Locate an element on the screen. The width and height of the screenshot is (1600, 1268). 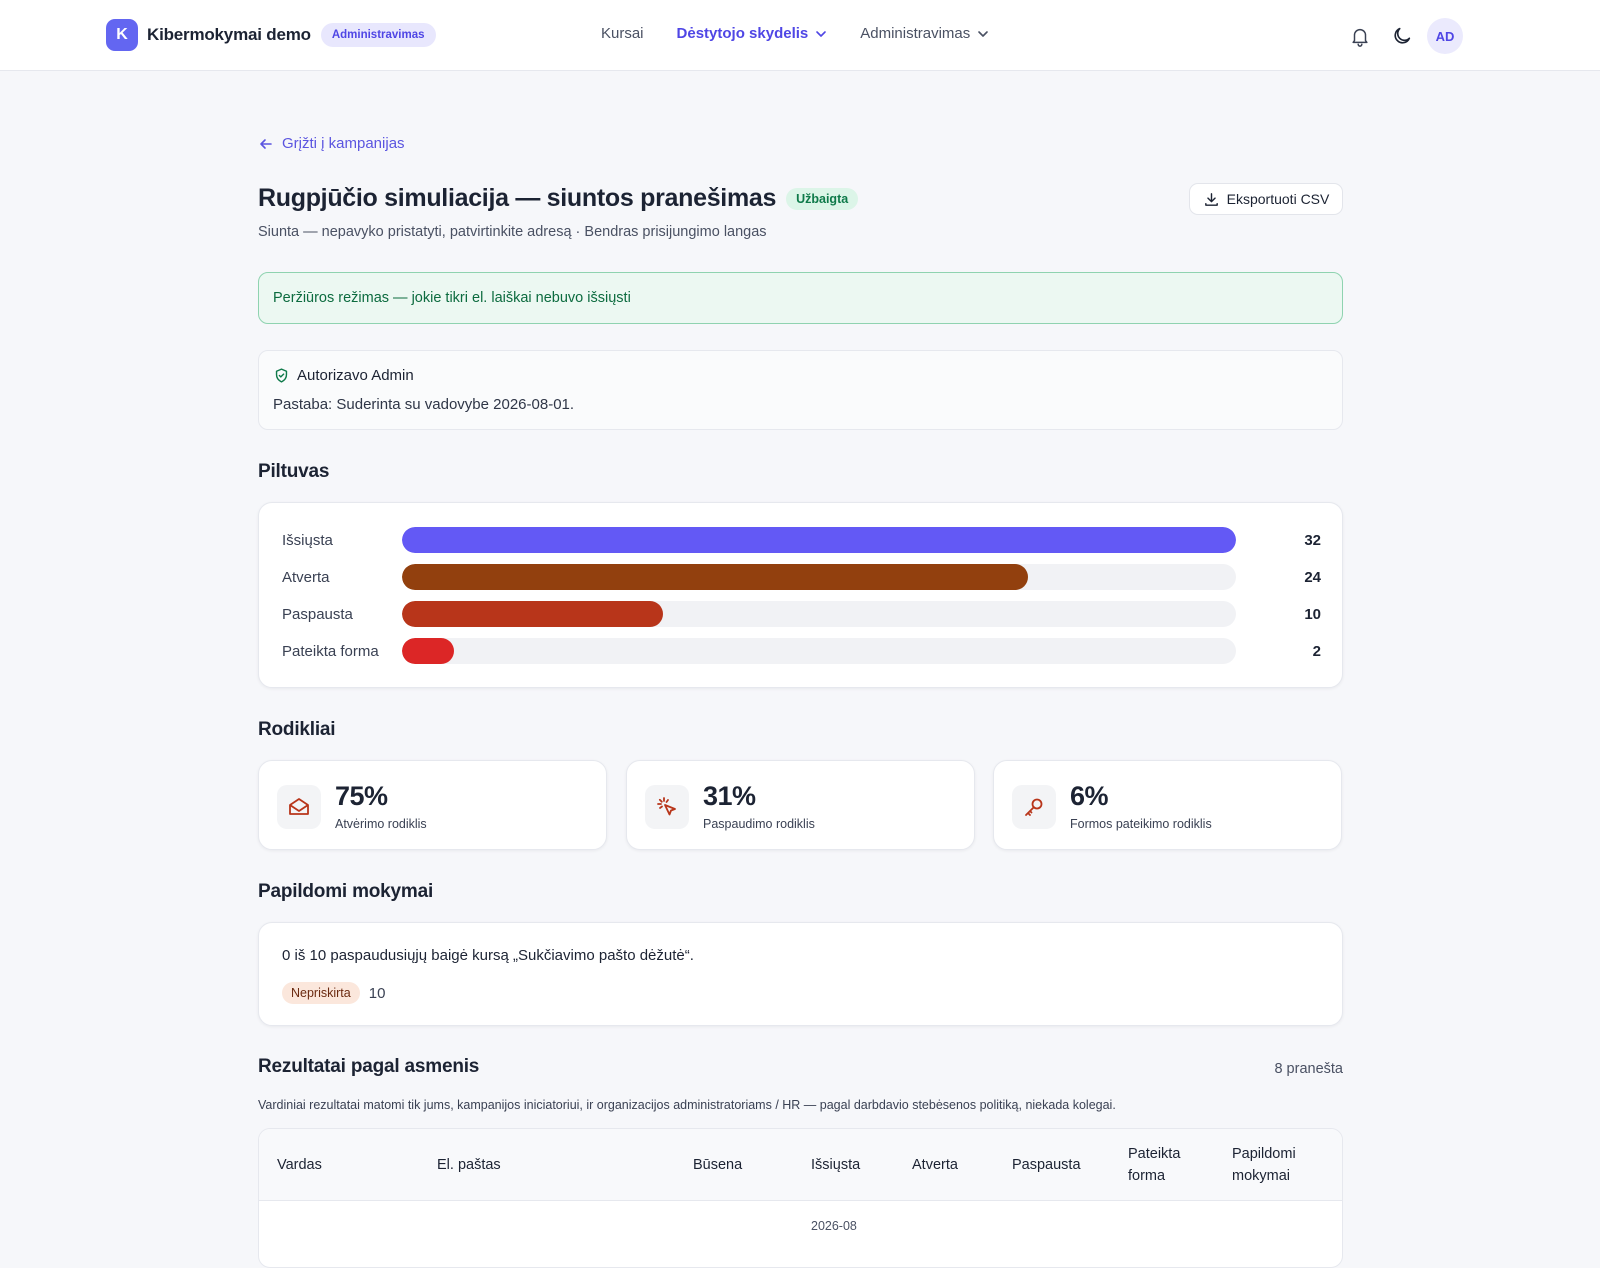
funnel-row-clicked: Paspausta 10 is located at coordinates (801, 614).